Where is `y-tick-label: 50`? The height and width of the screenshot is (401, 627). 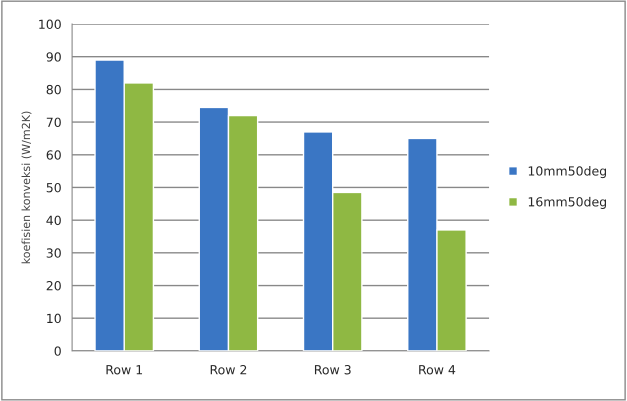 y-tick-label: 50 is located at coordinates (53, 187).